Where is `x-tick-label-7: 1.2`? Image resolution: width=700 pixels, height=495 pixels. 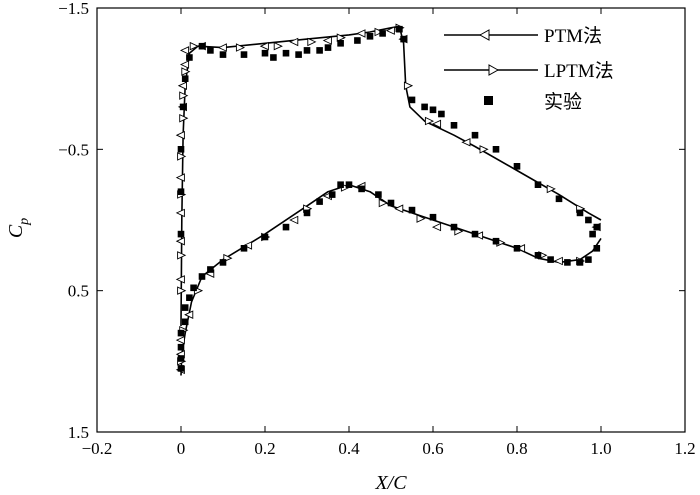 x-tick-label-7: 1.2 is located at coordinates (684, 448).